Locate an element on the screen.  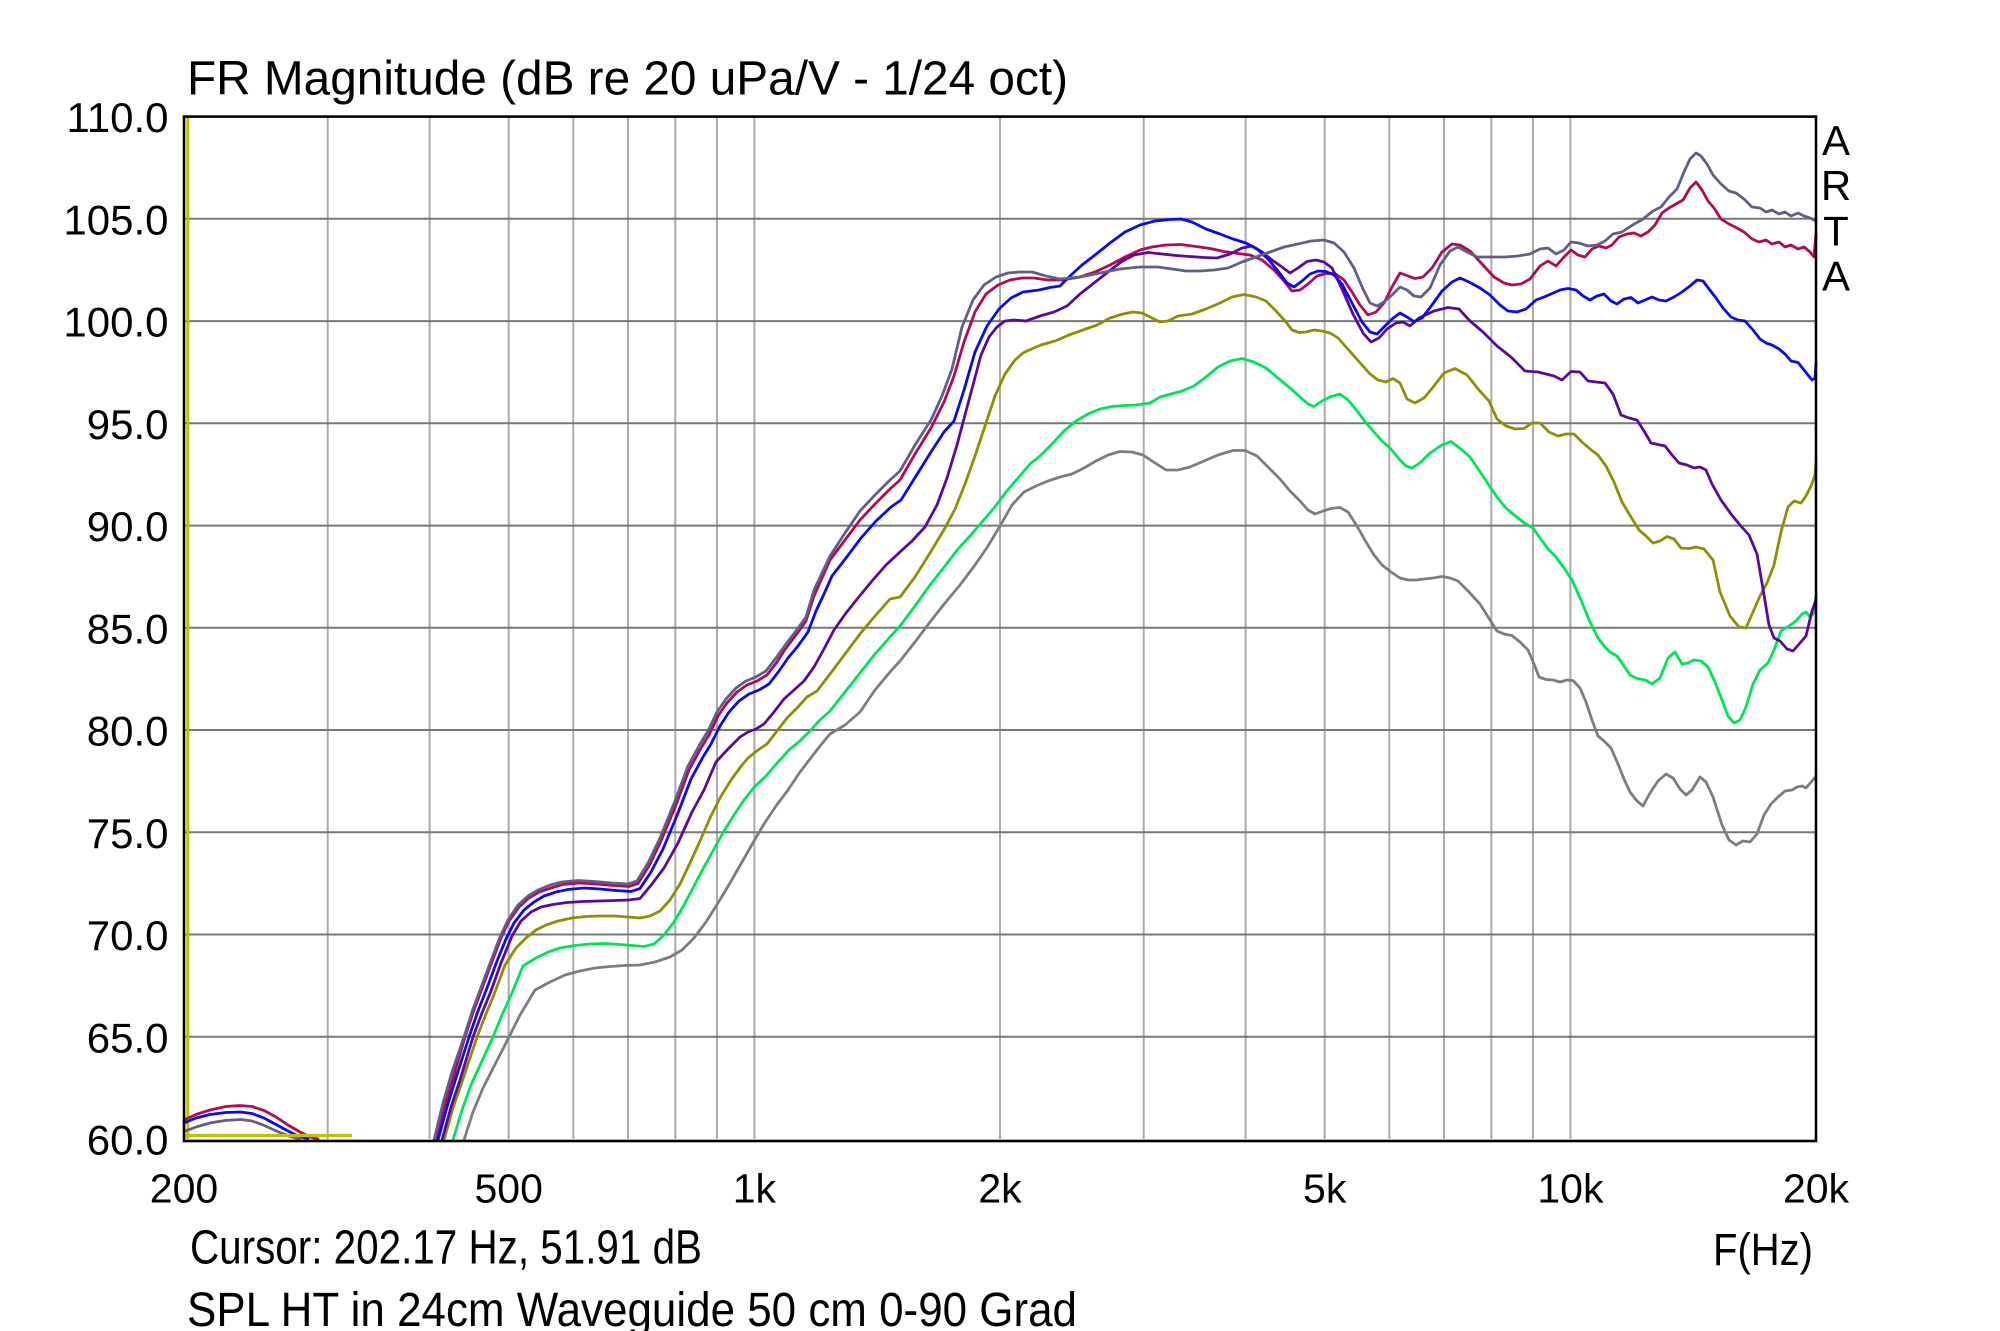
svg-text: 90.0 is located at coordinates (128, 526).